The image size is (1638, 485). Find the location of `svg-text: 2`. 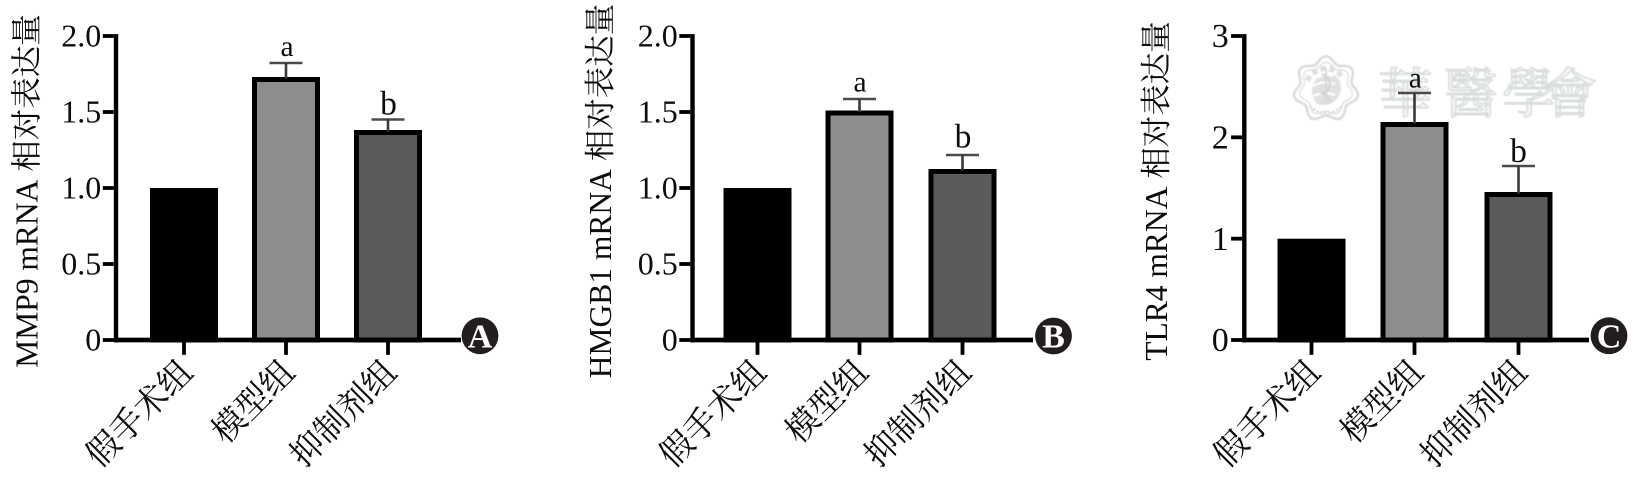

svg-text: 2 is located at coordinates (1220, 137).